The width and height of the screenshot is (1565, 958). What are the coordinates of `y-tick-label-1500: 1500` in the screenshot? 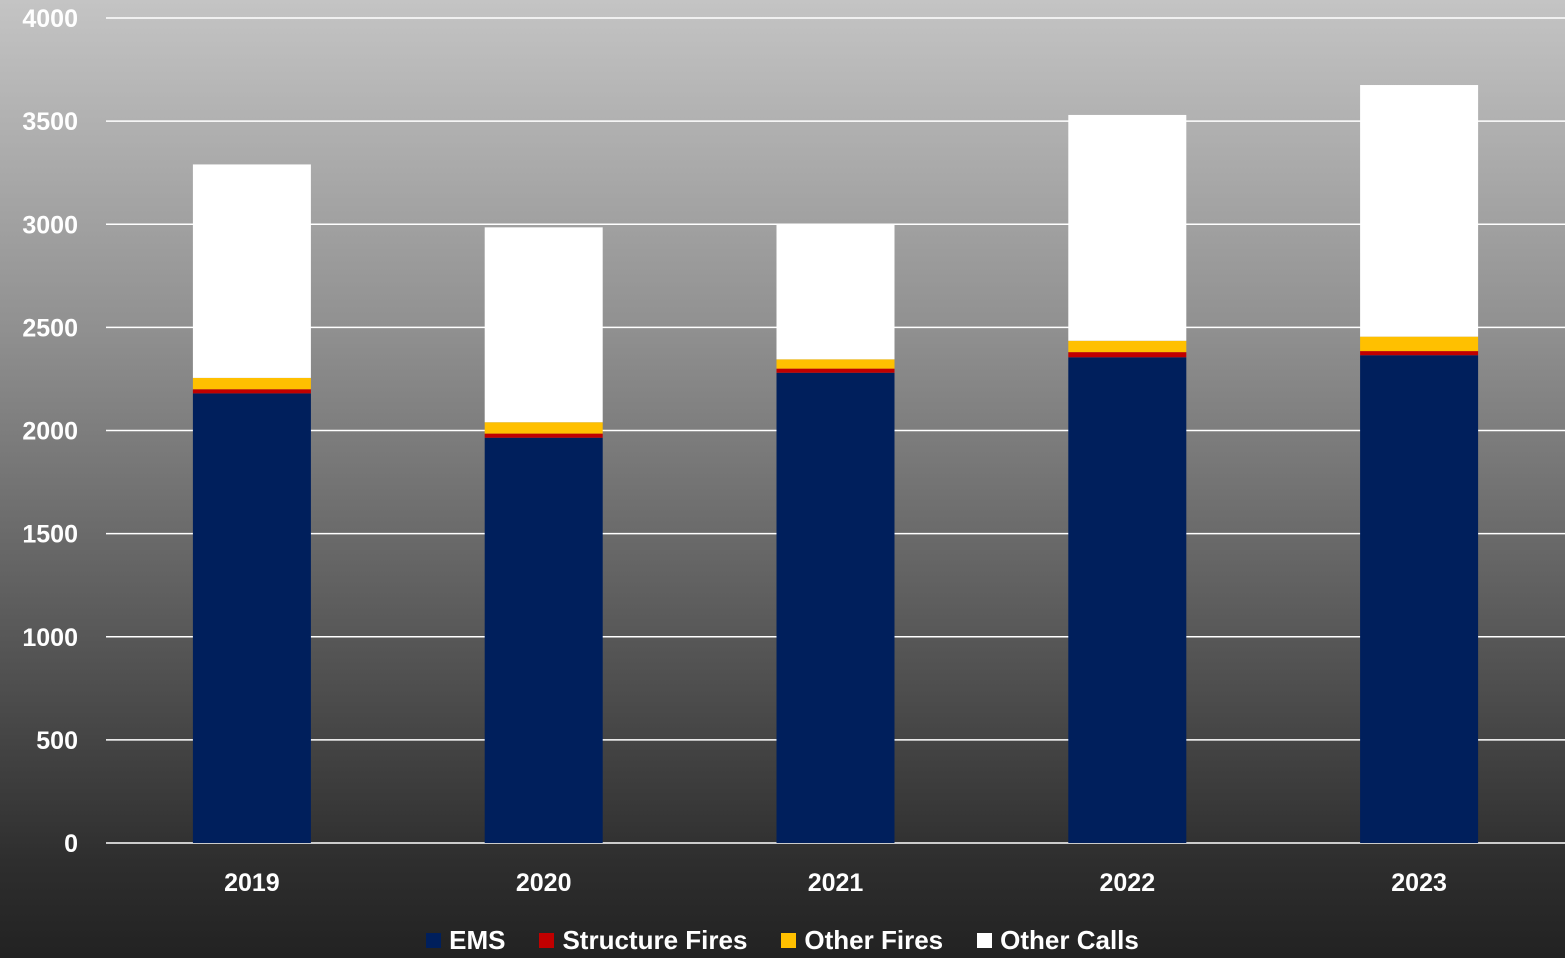 It's located at (50, 535).